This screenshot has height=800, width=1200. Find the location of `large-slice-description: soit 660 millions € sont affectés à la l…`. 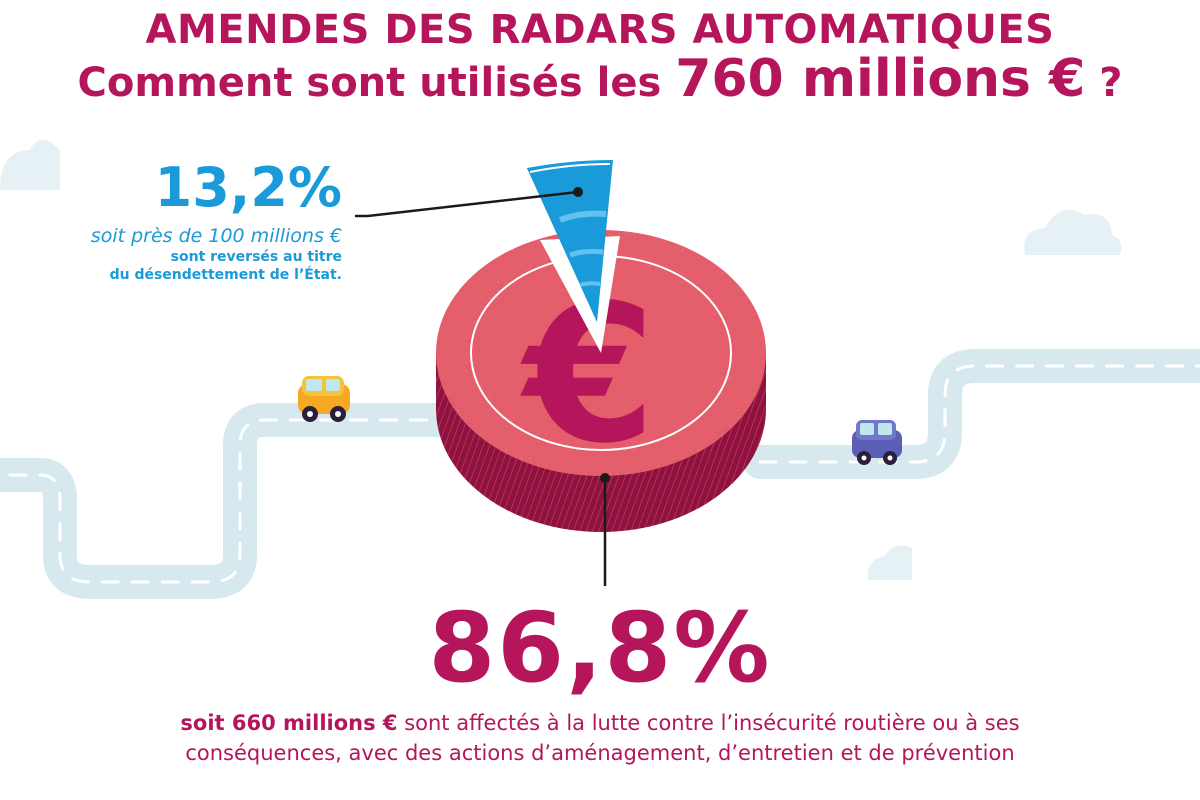

large-slice-description: soit 660 millions € sont affectés à la l… is located at coordinates (600, 738).